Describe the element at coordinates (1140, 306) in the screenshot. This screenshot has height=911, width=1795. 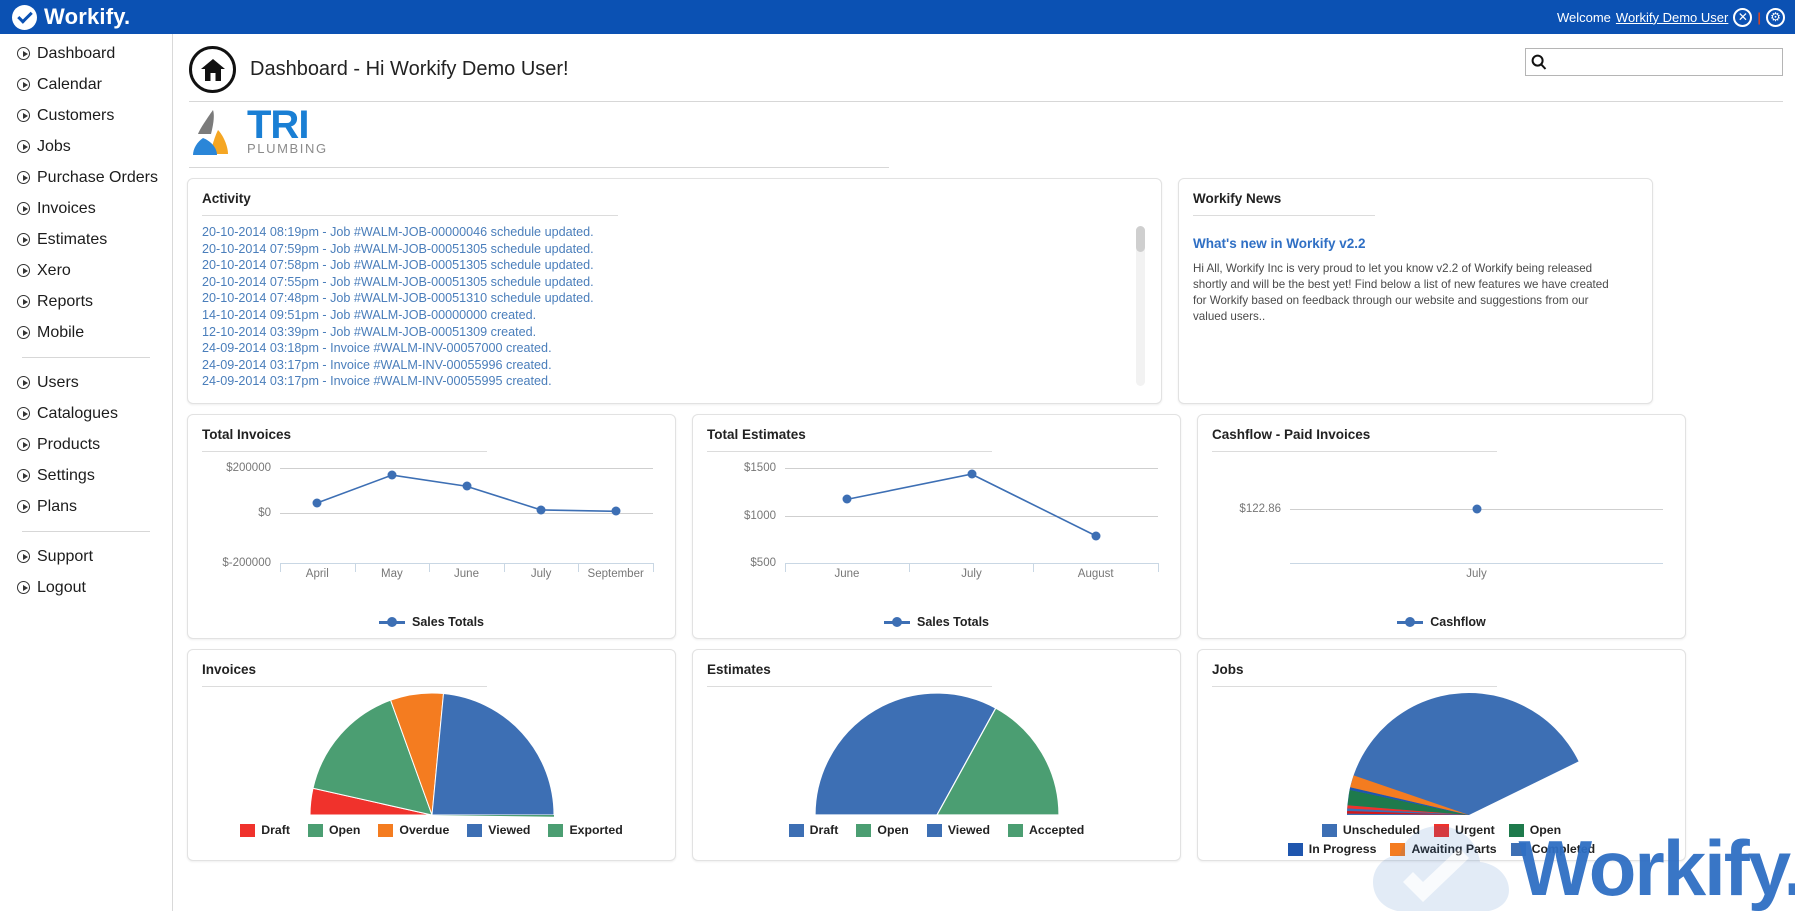
I see `activity-scrollbar` at that location.